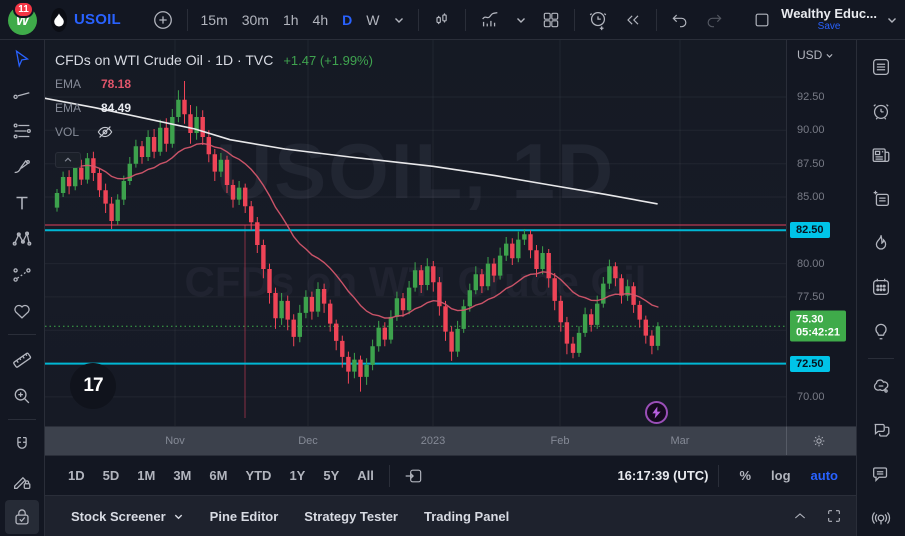  Describe the element at coordinates (23, 9) in the screenshot. I see `notification-badge: 11` at that location.